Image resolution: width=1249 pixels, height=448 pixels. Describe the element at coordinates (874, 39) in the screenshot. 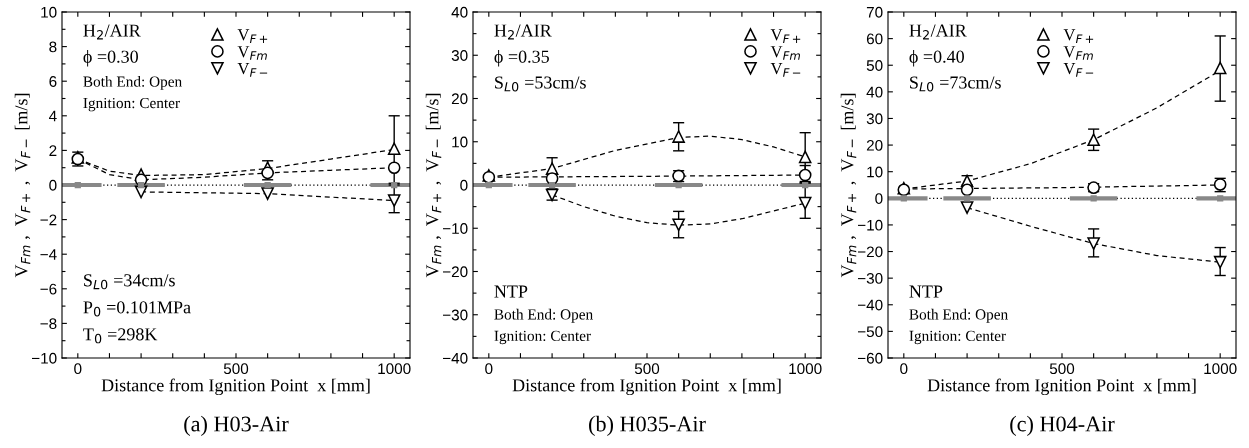

I see `y-tick-label: 60` at that location.